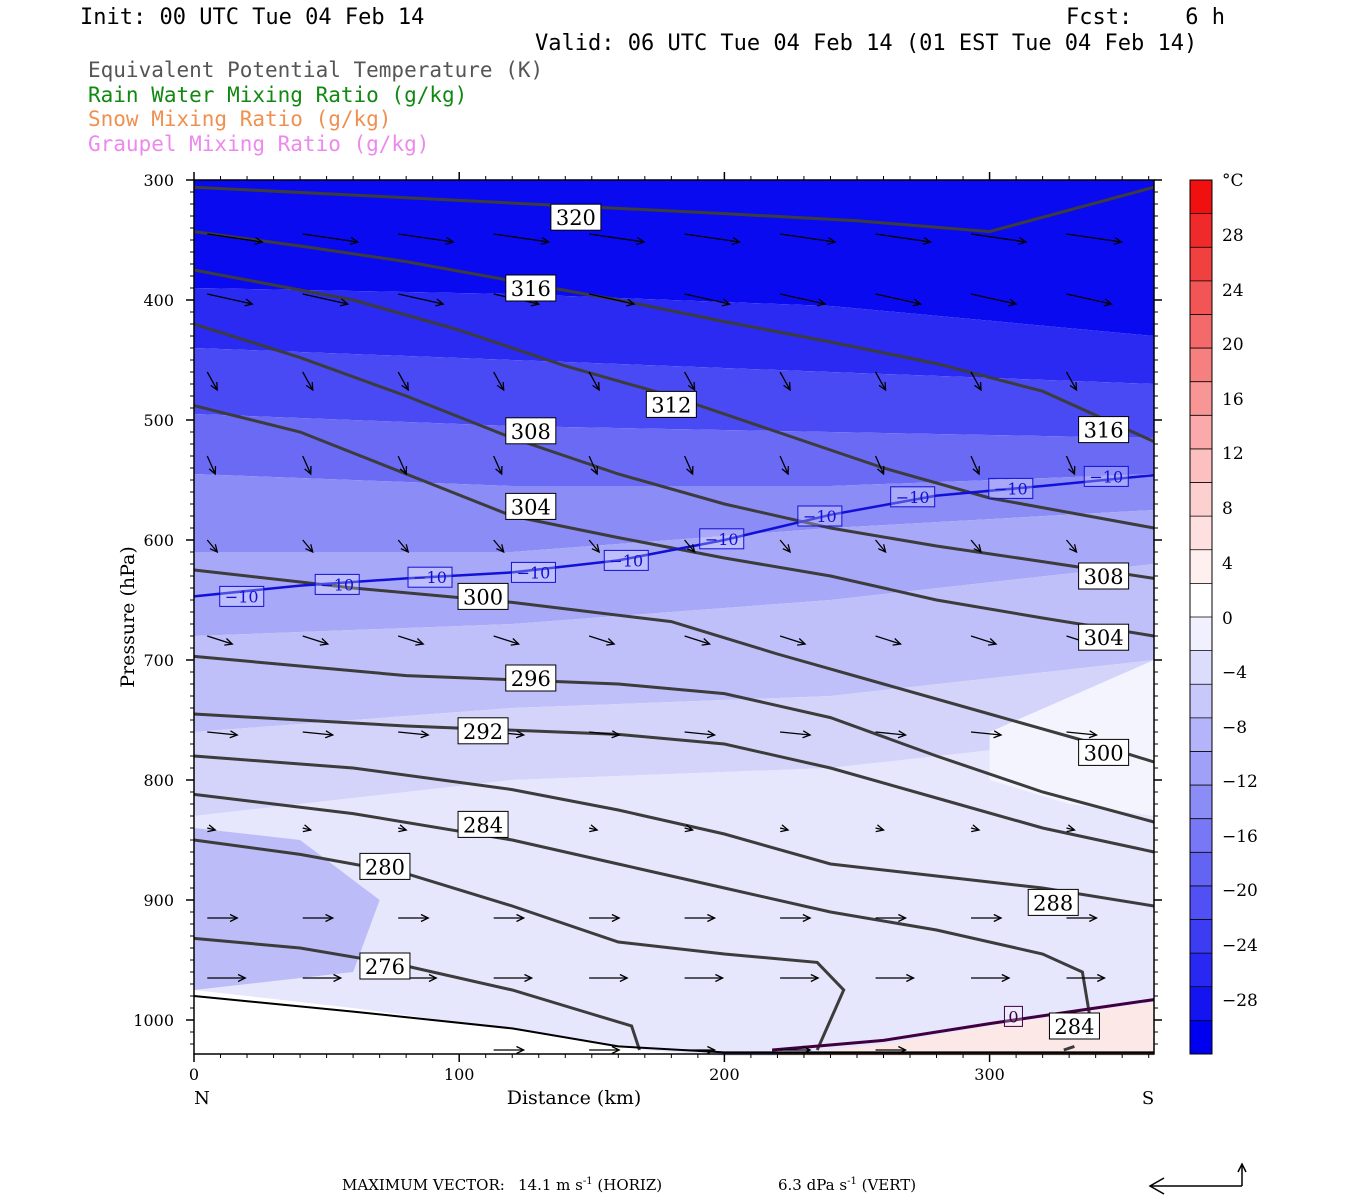 The image size is (1350, 1200). Describe the element at coordinates (158, 420) in the screenshot. I see `y-tick-label: 500` at that location.